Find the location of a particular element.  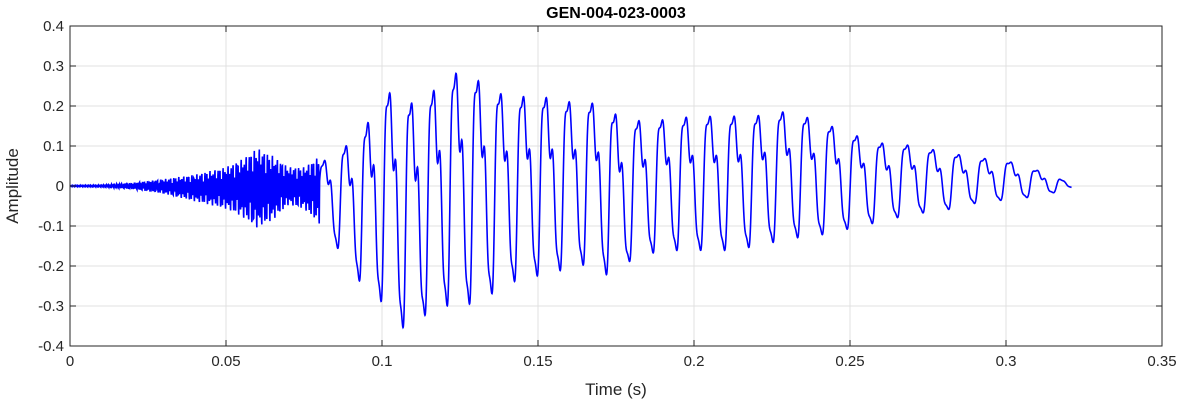

x-axis-label: Time (s) is located at coordinates (616, 389).